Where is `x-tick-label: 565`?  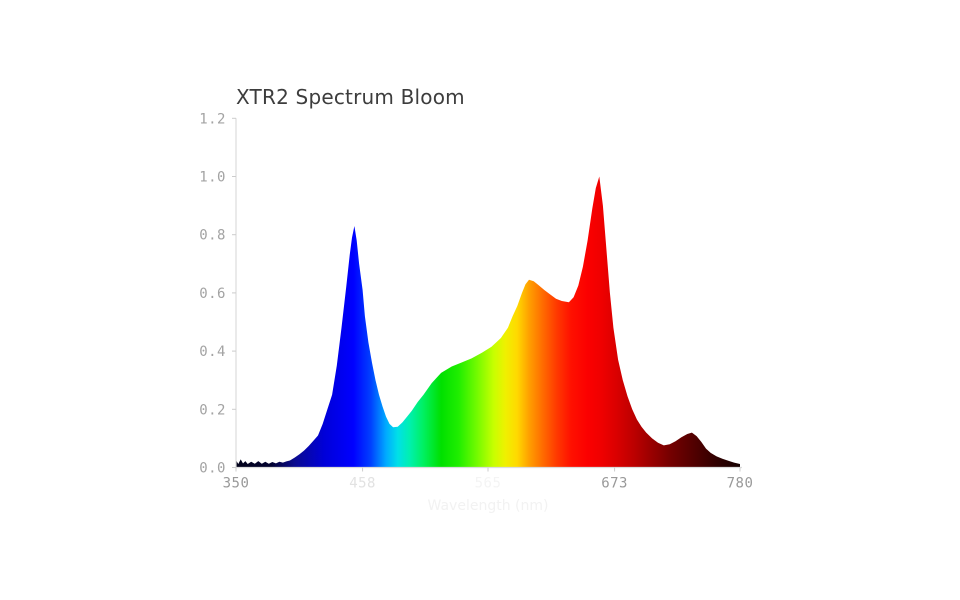 x-tick-label: 565 is located at coordinates (488, 484).